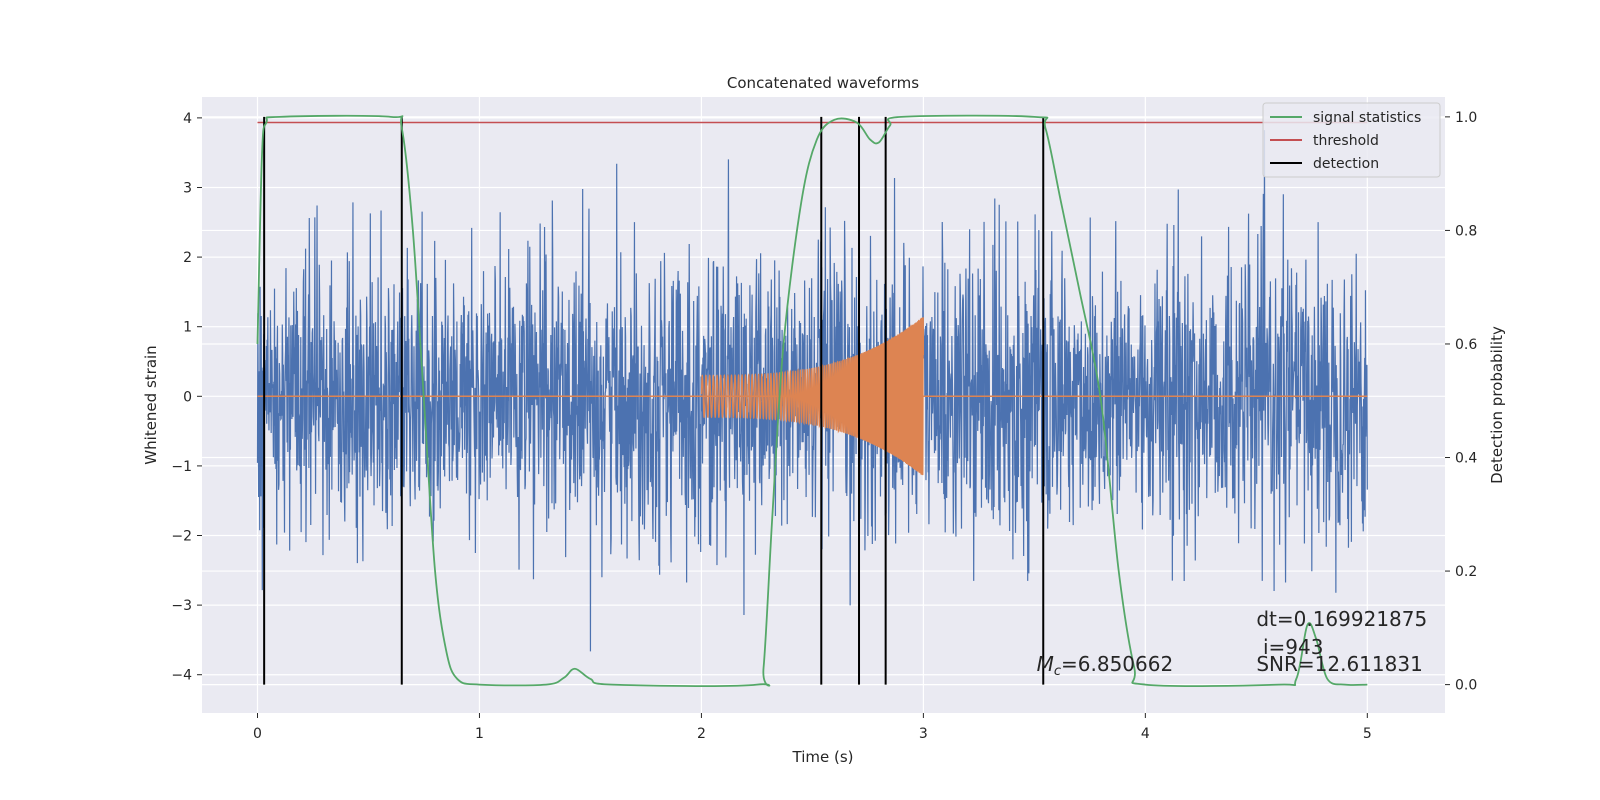  What do you see at coordinates (187, 188) in the screenshot?
I see `y-tick-label: 3` at bounding box center [187, 188].